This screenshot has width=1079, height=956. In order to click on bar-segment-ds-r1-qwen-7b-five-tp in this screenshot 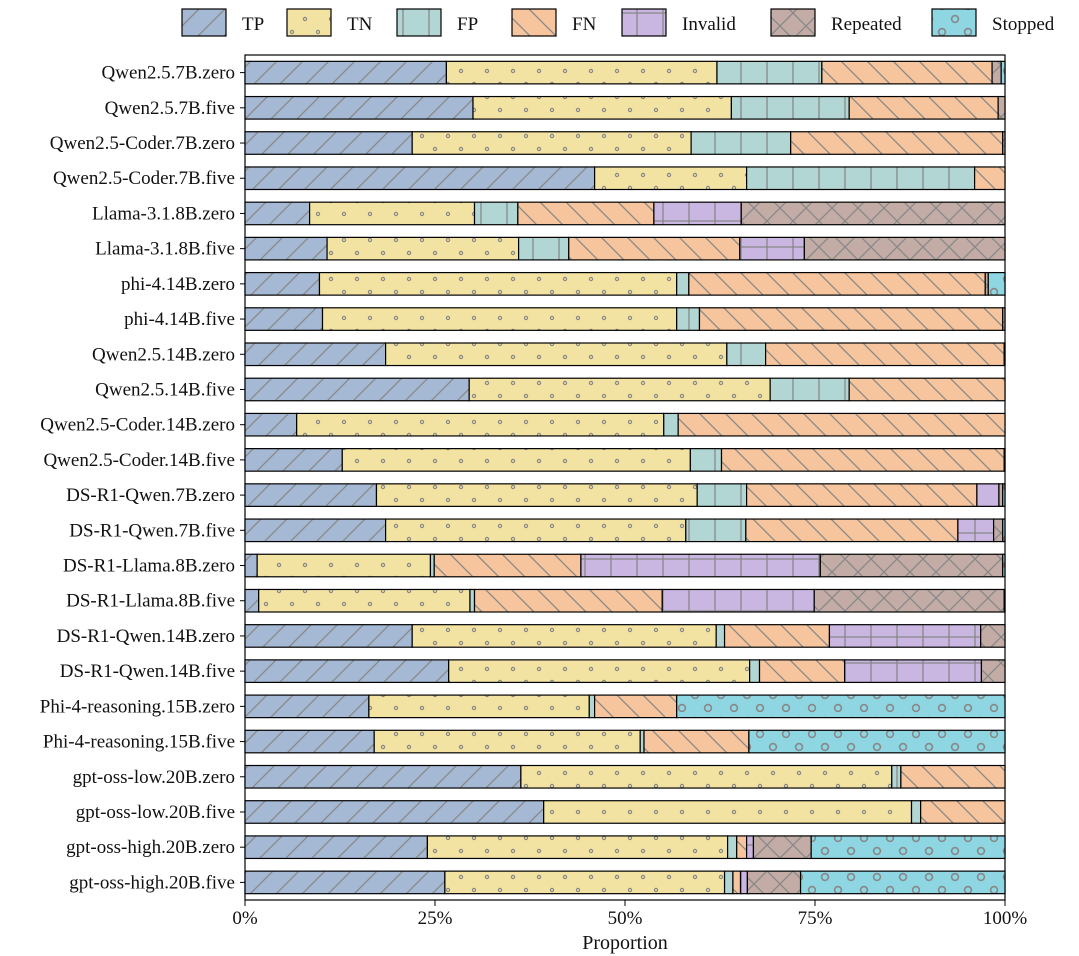, I will do `click(315, 530)`.